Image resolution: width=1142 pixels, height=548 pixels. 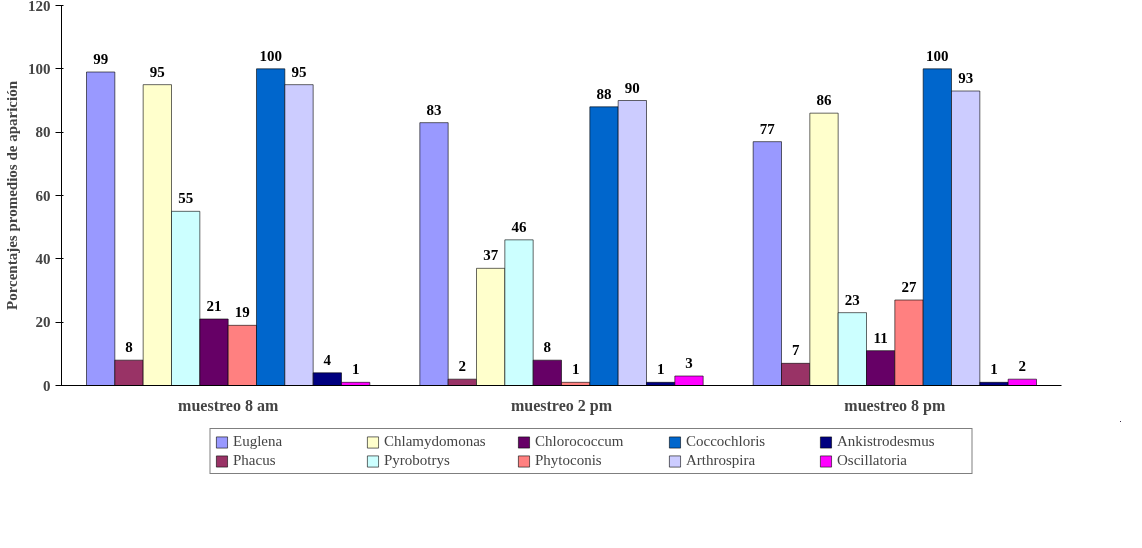 What do you see at coordinates (101, 59) in the screenshot?
I see `data-label: 99` at bounding box center [101, 59].